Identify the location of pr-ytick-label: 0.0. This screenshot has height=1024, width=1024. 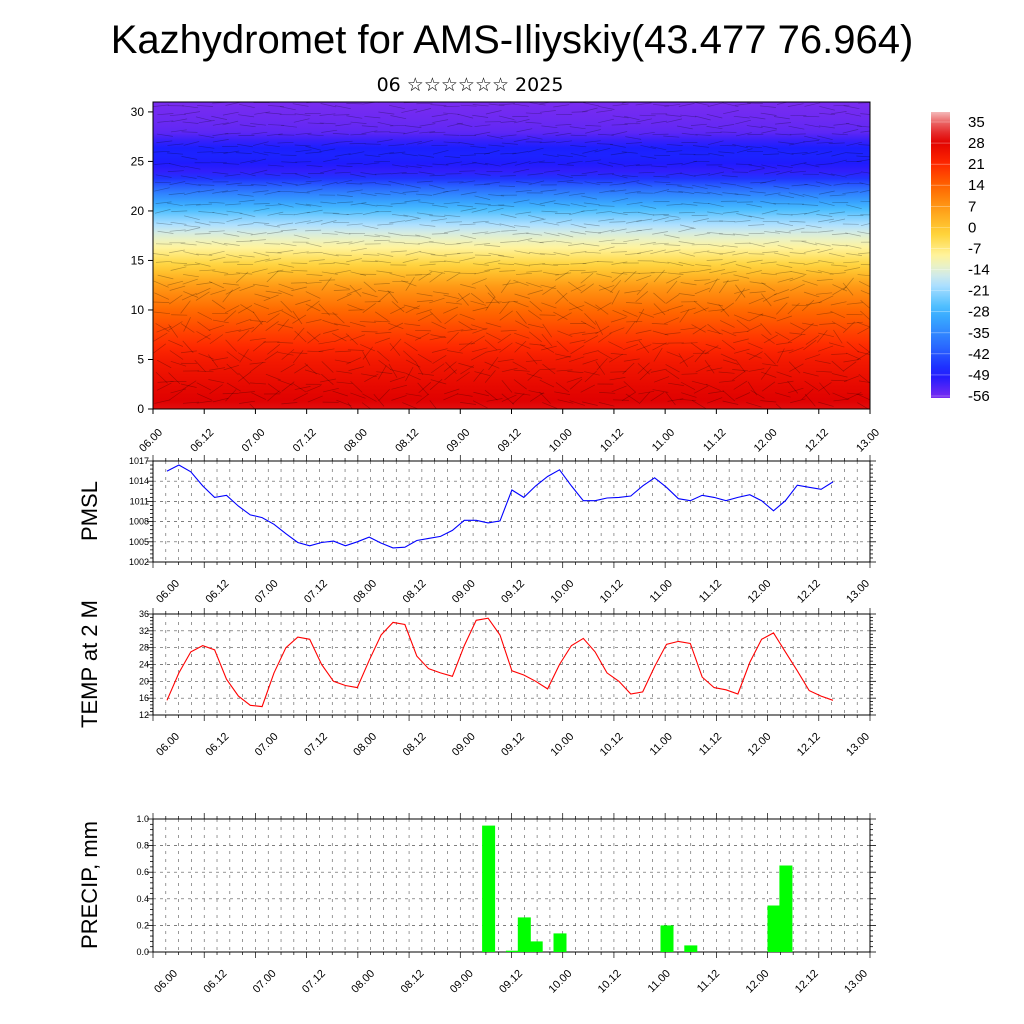
(142, 952).